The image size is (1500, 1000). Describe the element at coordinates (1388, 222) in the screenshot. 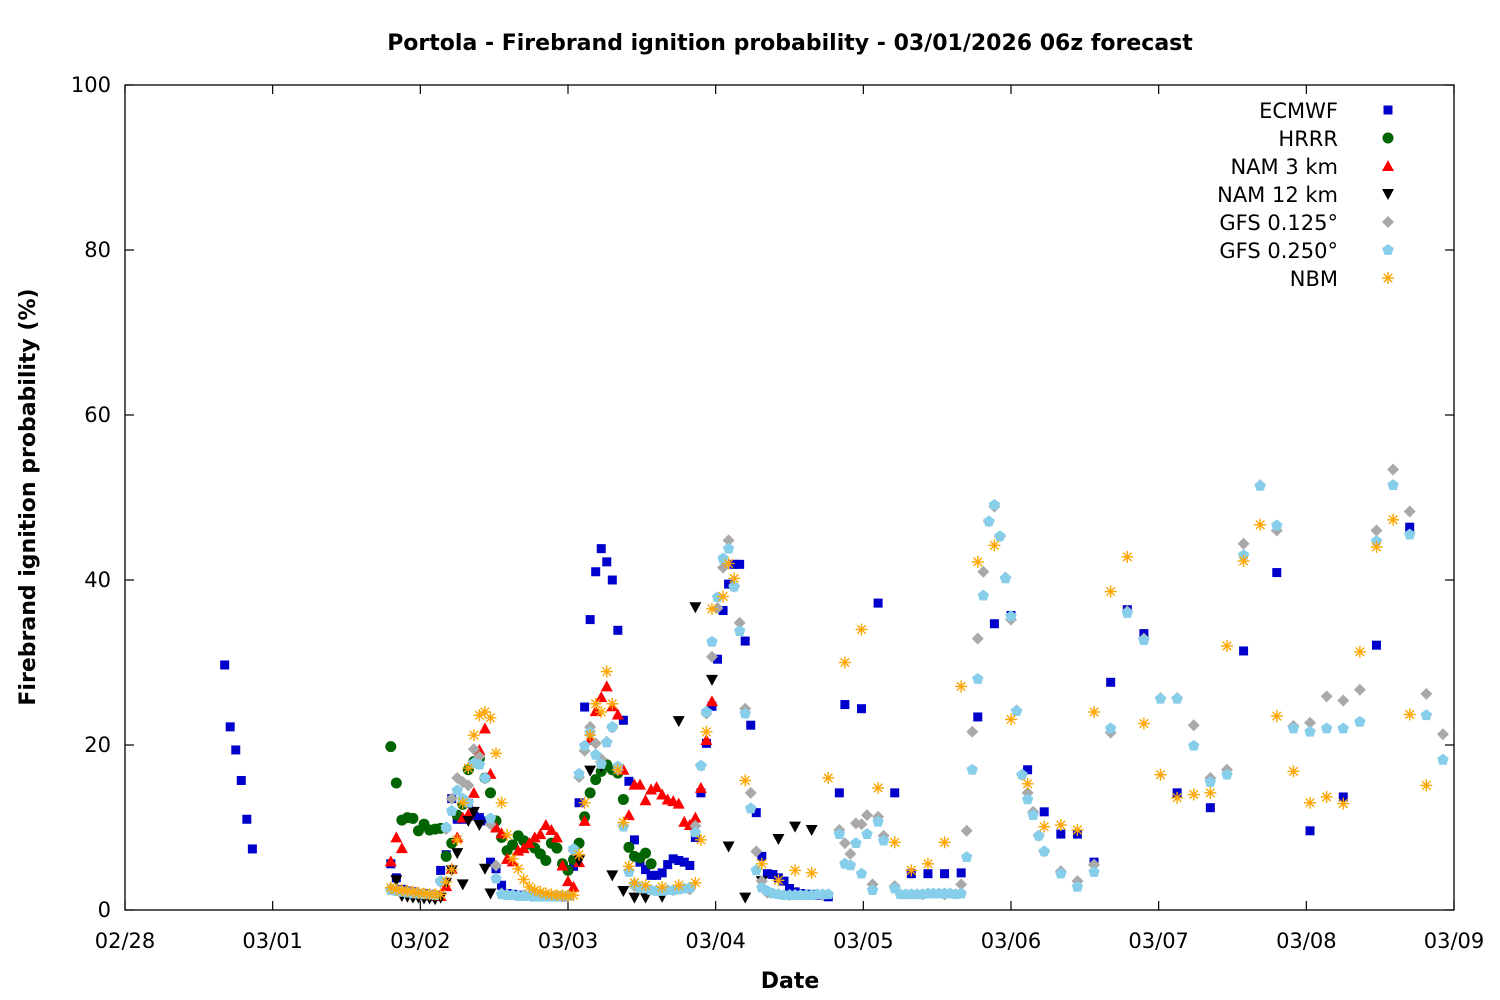

I see `legend-marker` at that location.